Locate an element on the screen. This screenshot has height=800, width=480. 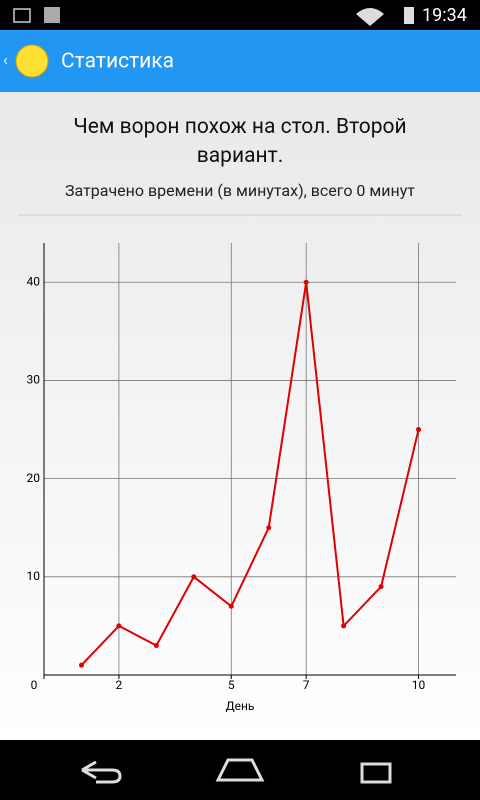
recents-button is located at coordinates (376, 773).